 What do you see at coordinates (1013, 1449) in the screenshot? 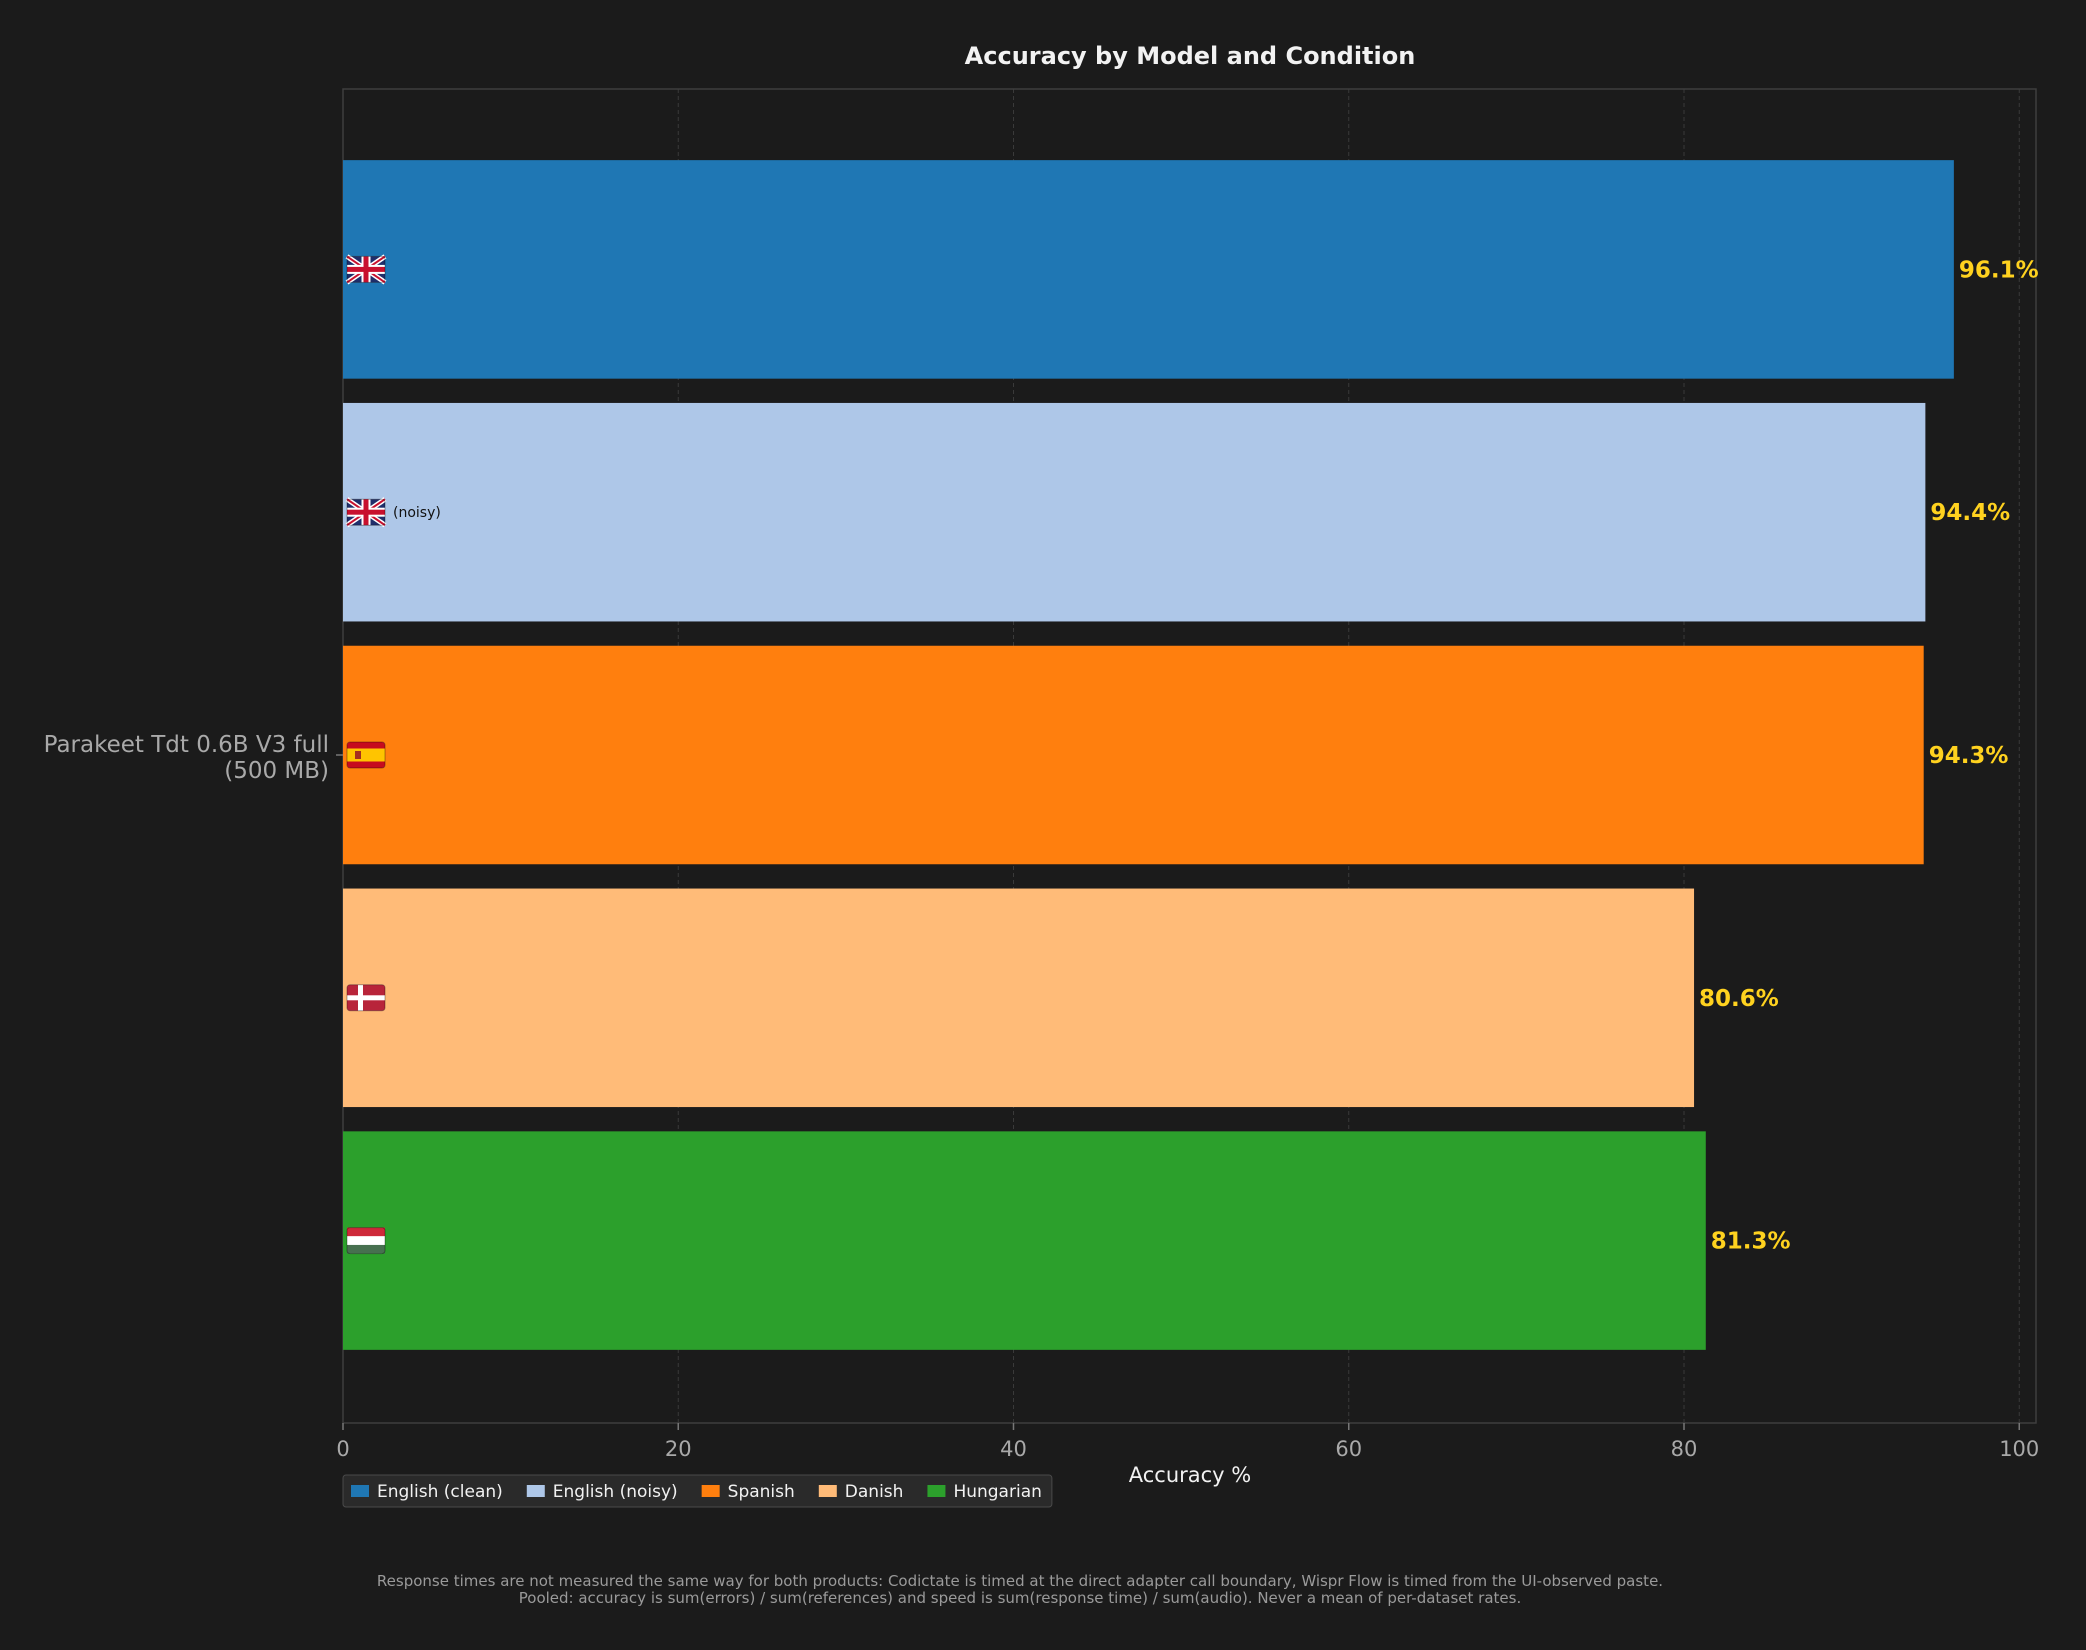
I see `x-tick-label: 40` at bounding box center [1013, 1449].